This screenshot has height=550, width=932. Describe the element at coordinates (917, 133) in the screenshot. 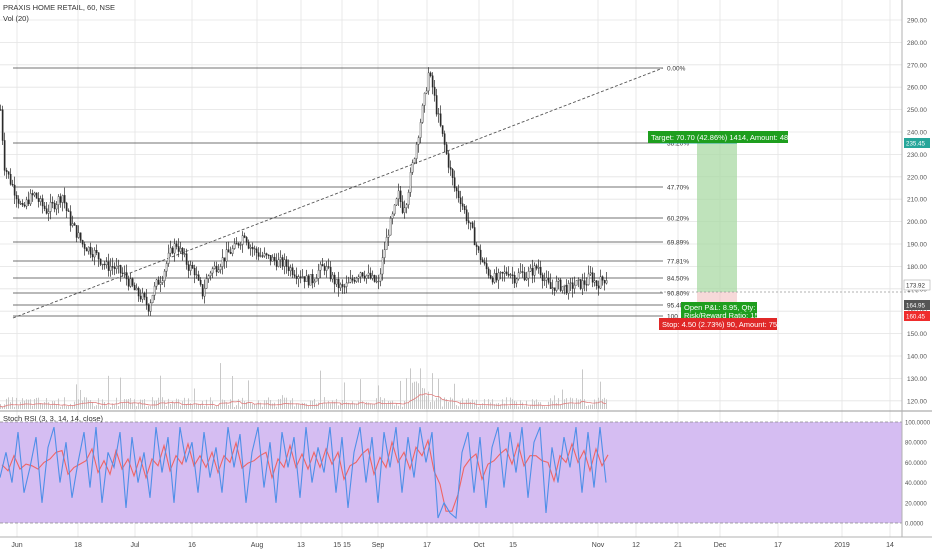

I see `price-tick-label: 240.00` at that location.